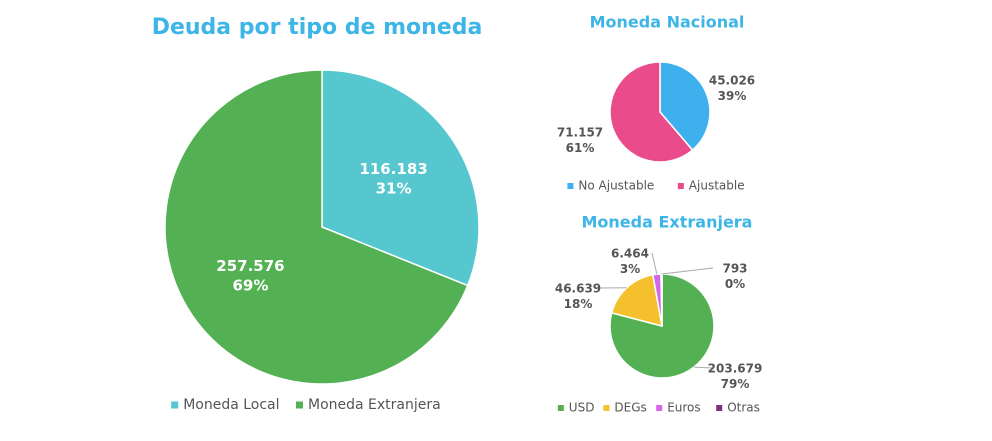 Image resolution: width=992 pixels, height=441 pixels. What do you see at coordinates (732, 80) in the screenshot?
I see `value-label: 45.026` at bounding box center [732, 80].